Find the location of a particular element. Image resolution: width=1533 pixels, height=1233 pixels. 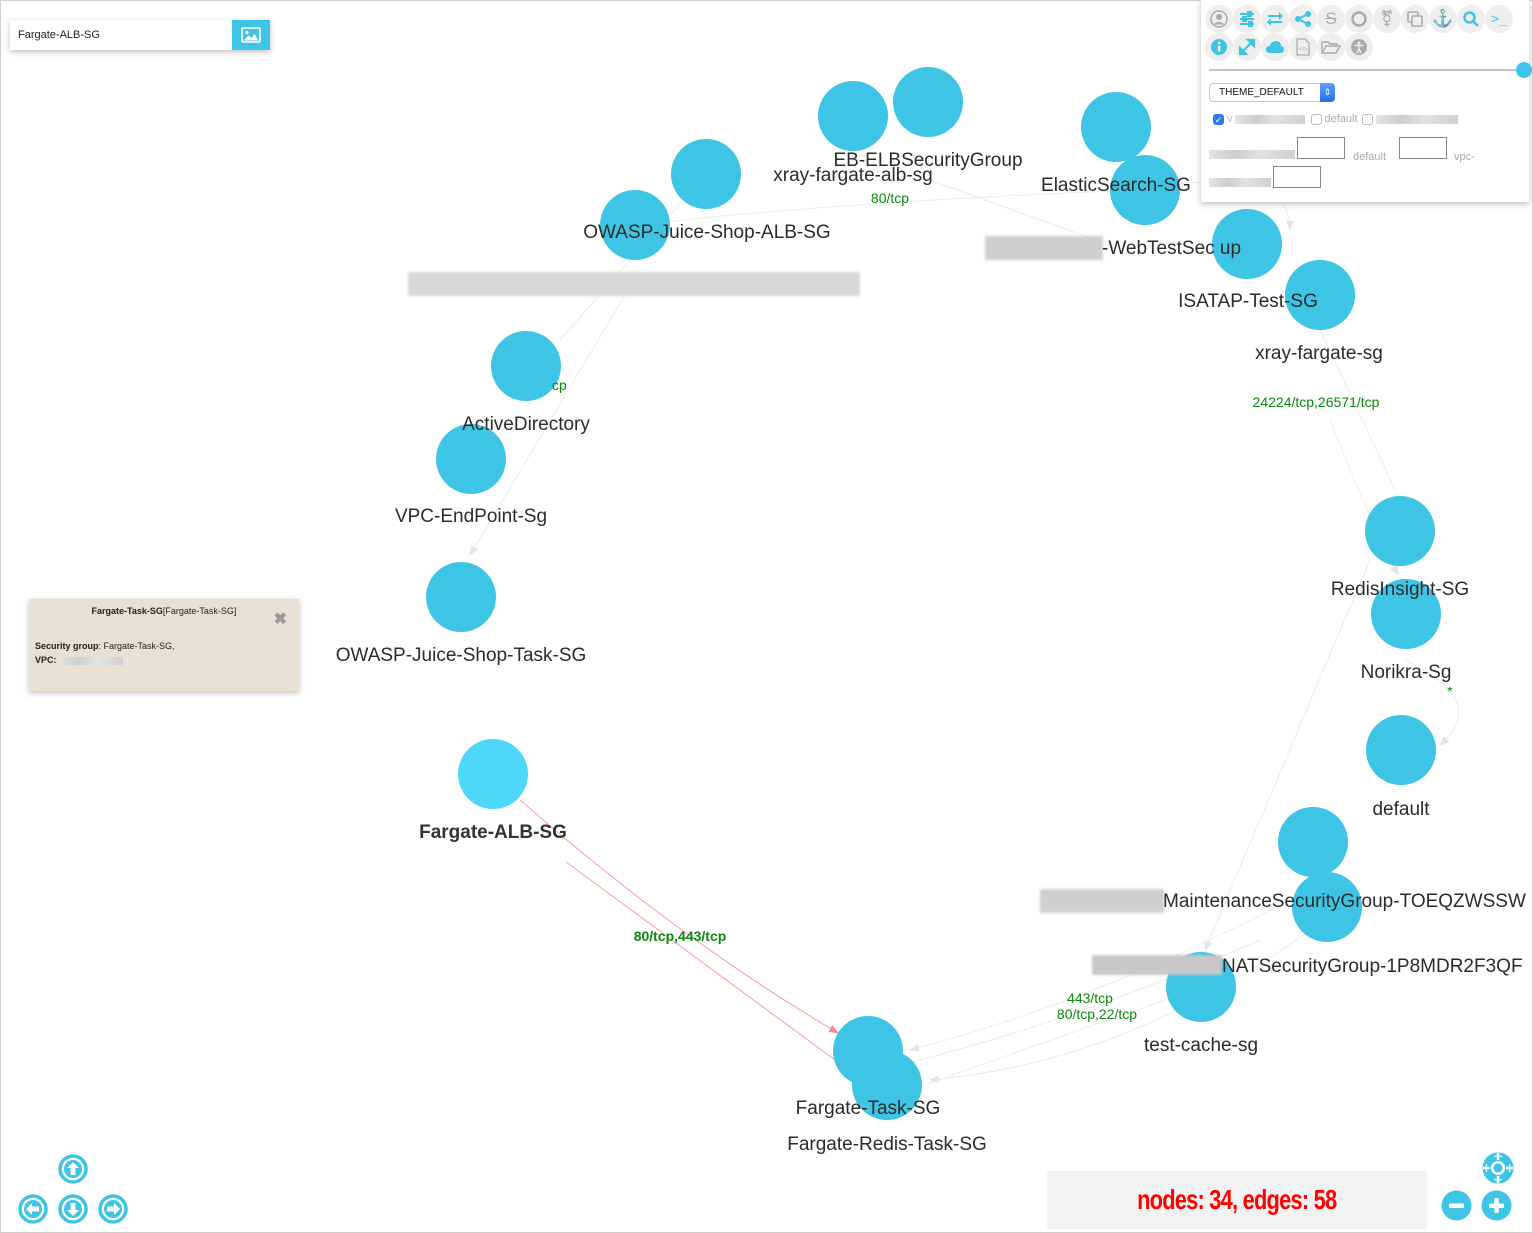

node-fargate-redis-task-sg is located at coordinates (887, 1085).